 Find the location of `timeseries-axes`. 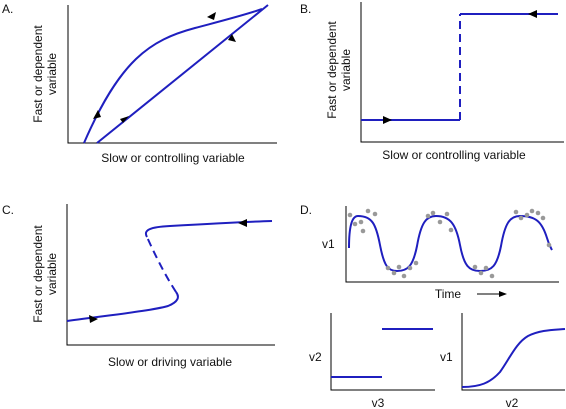

timeseries-axes is located at coordinates (452, 244).